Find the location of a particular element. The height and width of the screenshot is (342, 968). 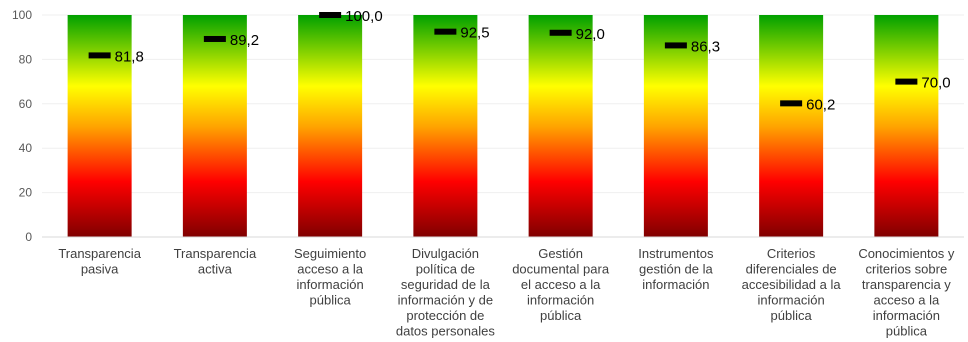

value-label: 81,8 is located at coordinates (129, 56).